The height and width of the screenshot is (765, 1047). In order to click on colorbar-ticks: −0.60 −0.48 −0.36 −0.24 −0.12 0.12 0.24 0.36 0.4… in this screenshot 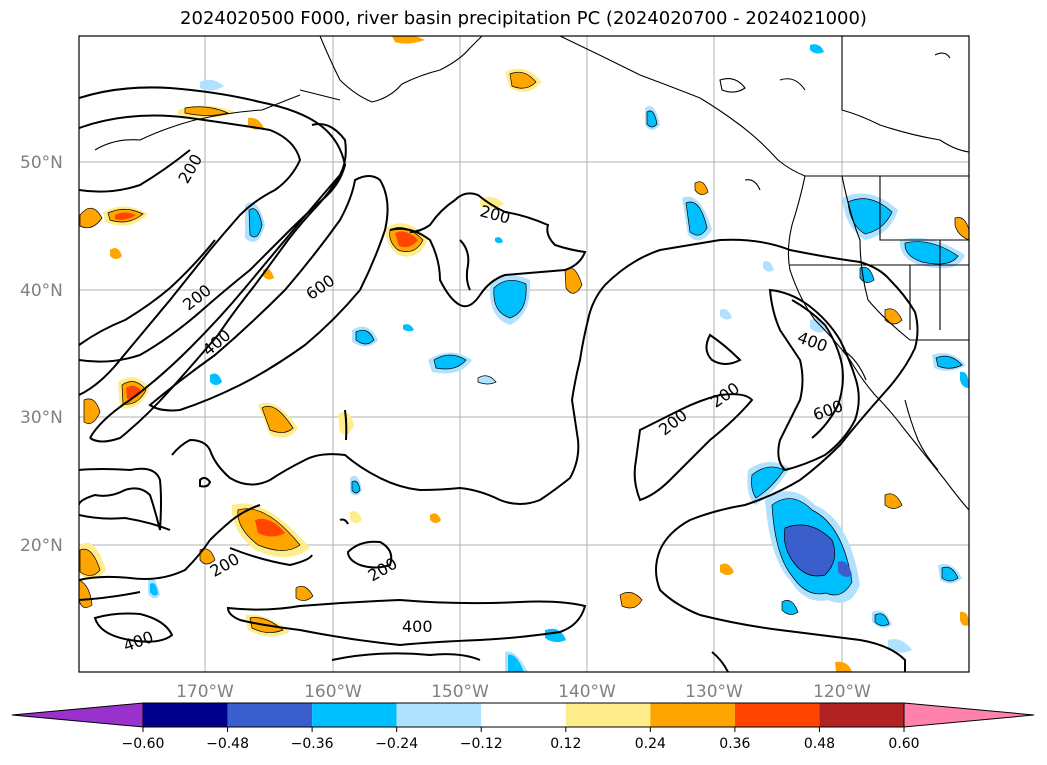, I will do `click(521, 739)`.